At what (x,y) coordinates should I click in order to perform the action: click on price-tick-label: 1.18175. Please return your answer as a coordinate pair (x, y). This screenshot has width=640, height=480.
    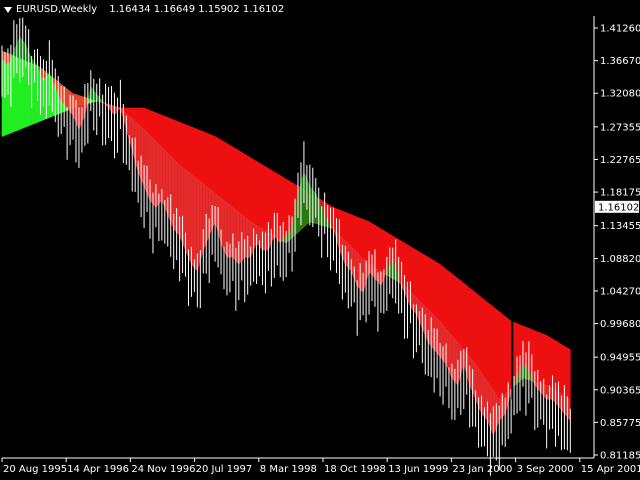
    Looking at the image, I should click on (620, 193).